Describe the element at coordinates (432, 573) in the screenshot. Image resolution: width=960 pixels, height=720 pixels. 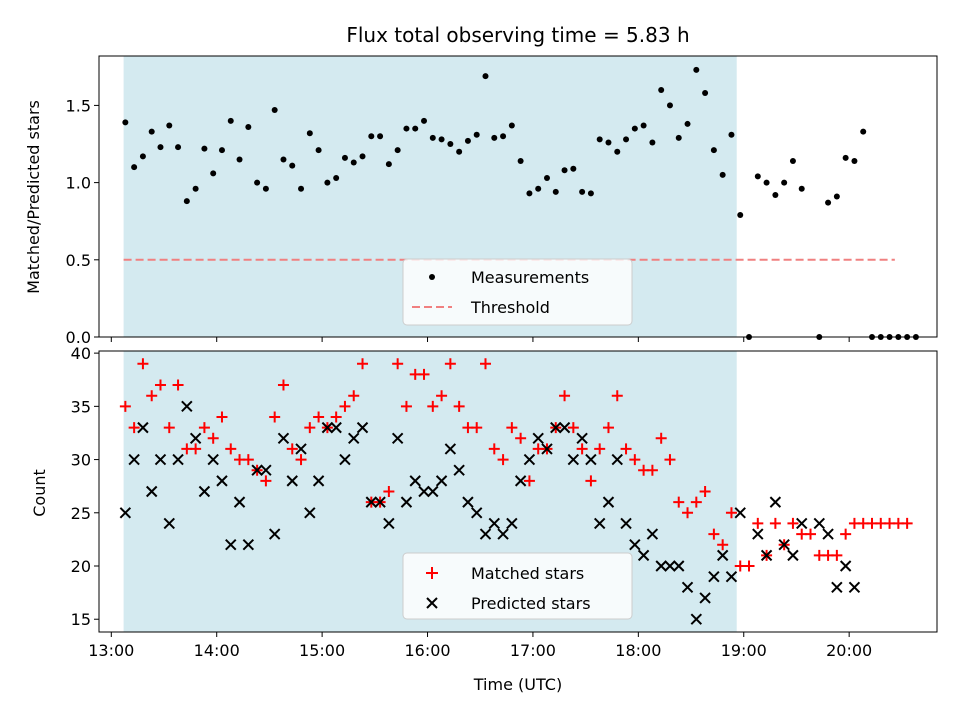
I see `legend-matched-marker` at that location.